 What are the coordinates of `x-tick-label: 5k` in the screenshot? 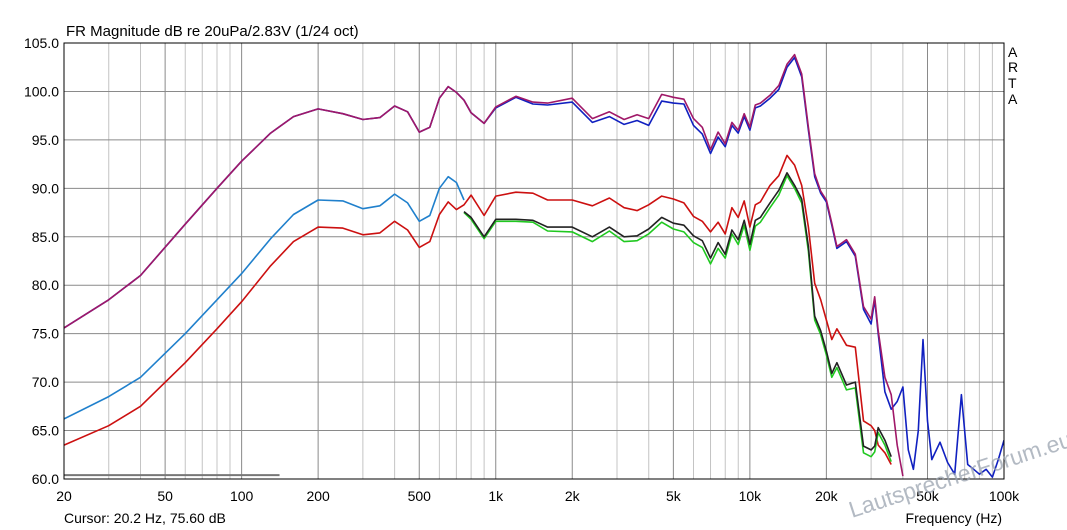 It's located at (674, 496).